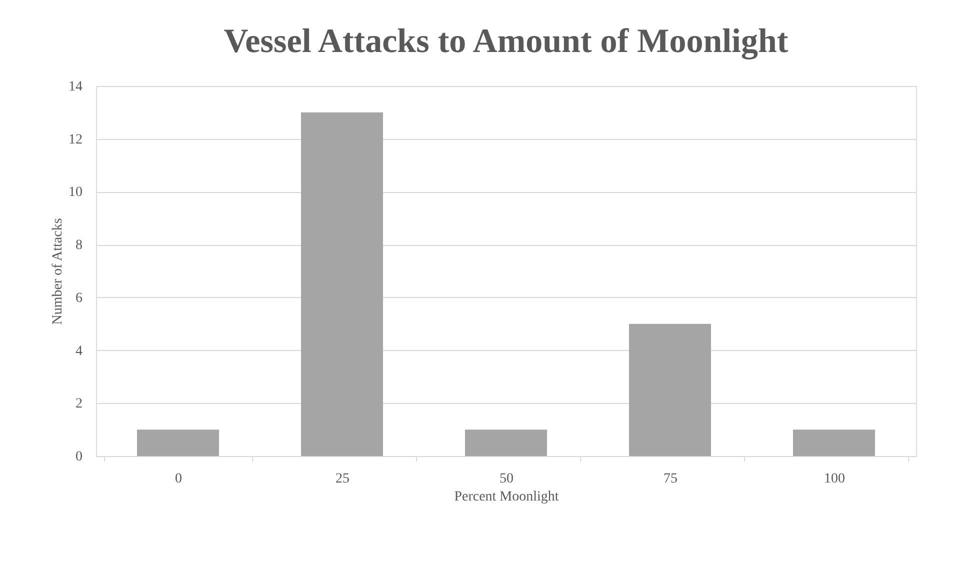 The width and height of the screenshot is (961, 582). I want to click on y-tick-label: 6, so click(79, 298).